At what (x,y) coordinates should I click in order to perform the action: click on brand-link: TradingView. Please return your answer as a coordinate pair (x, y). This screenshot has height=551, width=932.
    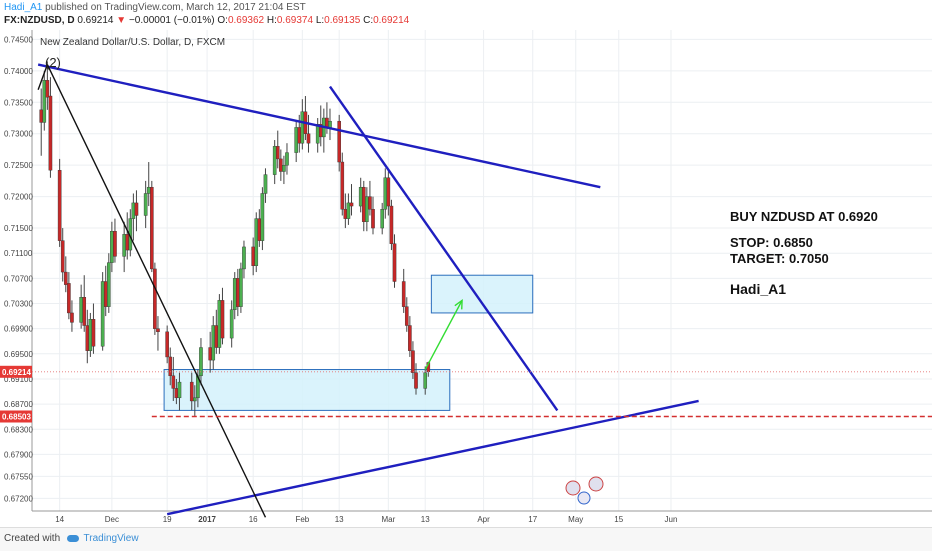
    Looking at the image, I should click on (111, 538).